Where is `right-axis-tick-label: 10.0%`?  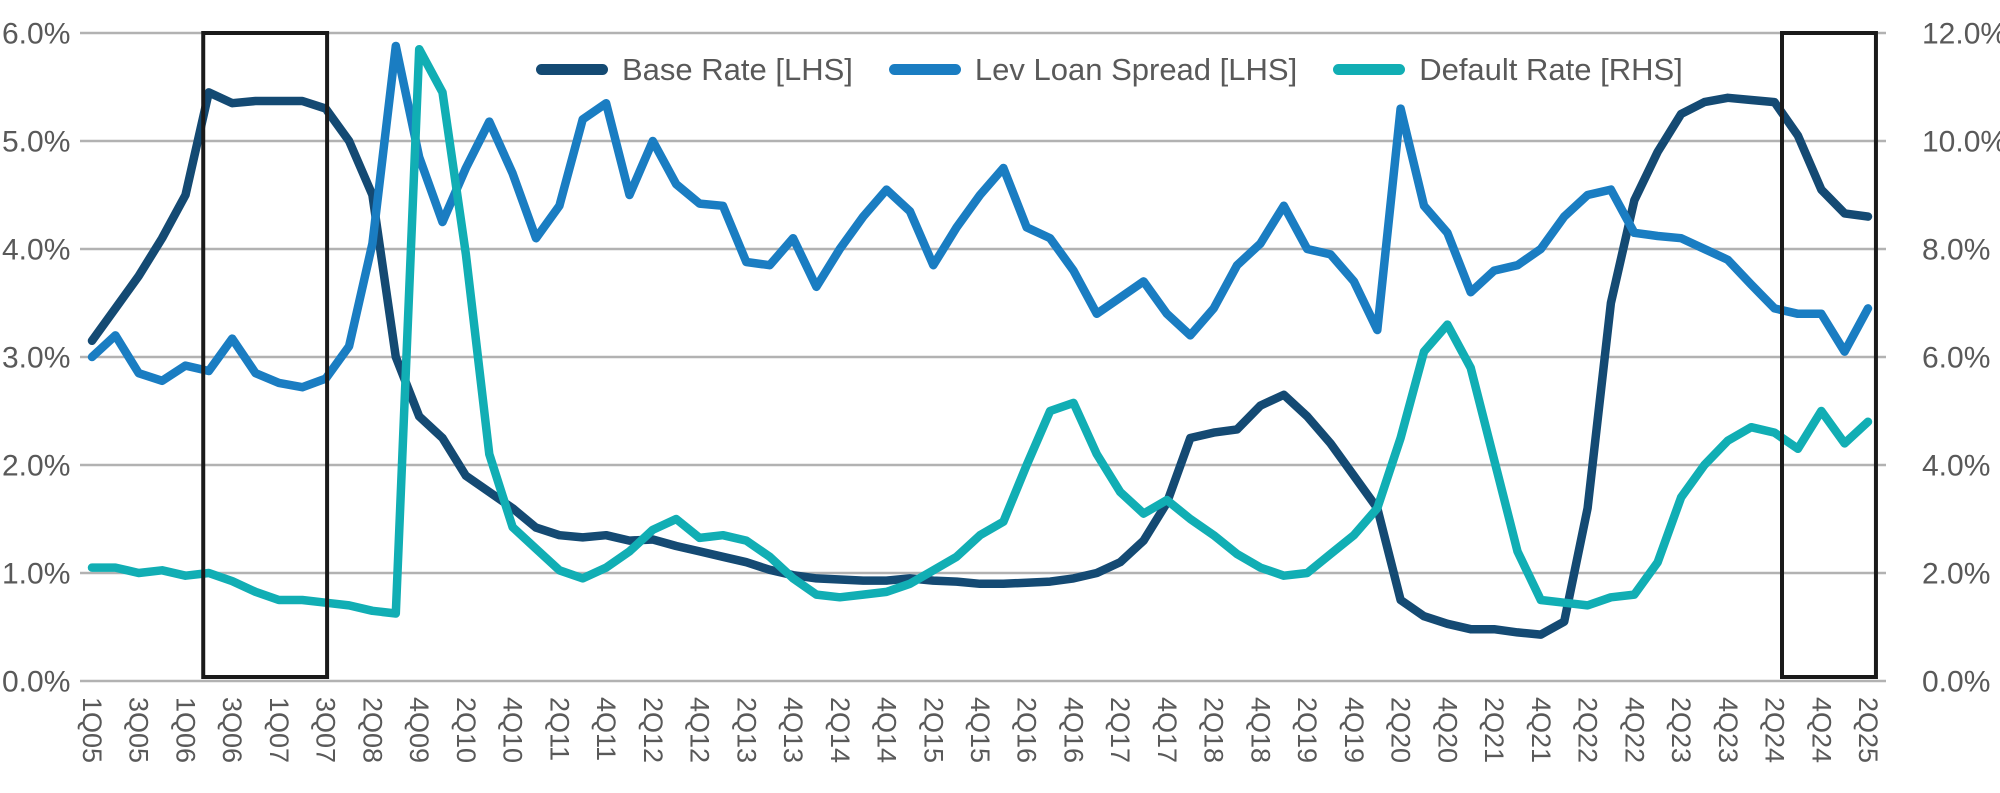 right-axis-tick-label: 10.0% is located at coordinates (1961, 142).